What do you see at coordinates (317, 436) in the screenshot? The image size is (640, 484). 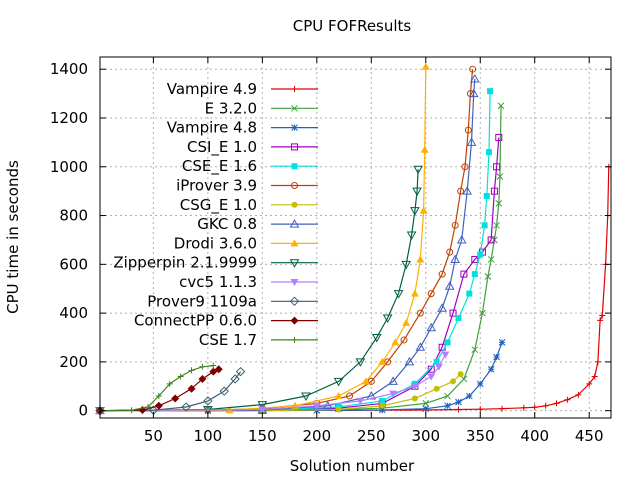 I see `x-tick-label: 200` at bounding box center [317, 436].